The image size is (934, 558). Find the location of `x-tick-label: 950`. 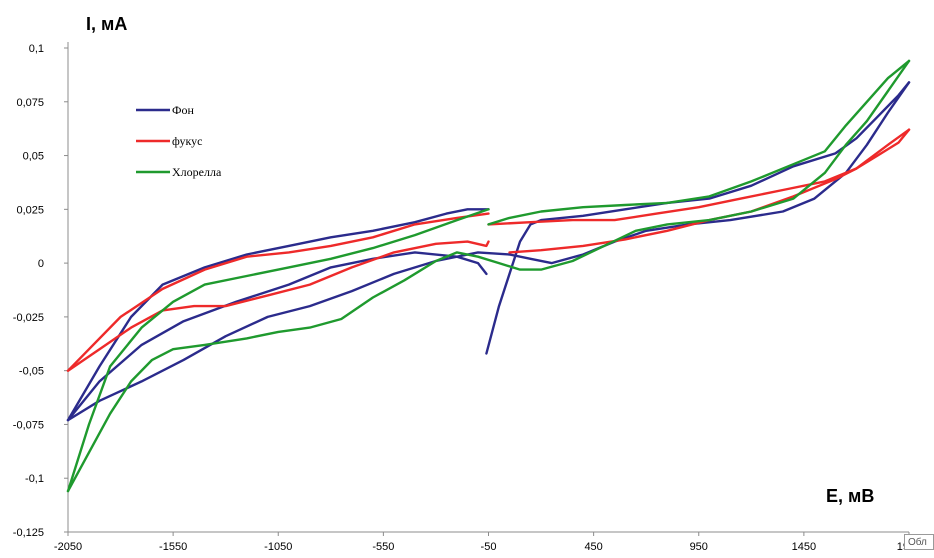

x-tick-label: 950 is located at coordinates (699, 547).